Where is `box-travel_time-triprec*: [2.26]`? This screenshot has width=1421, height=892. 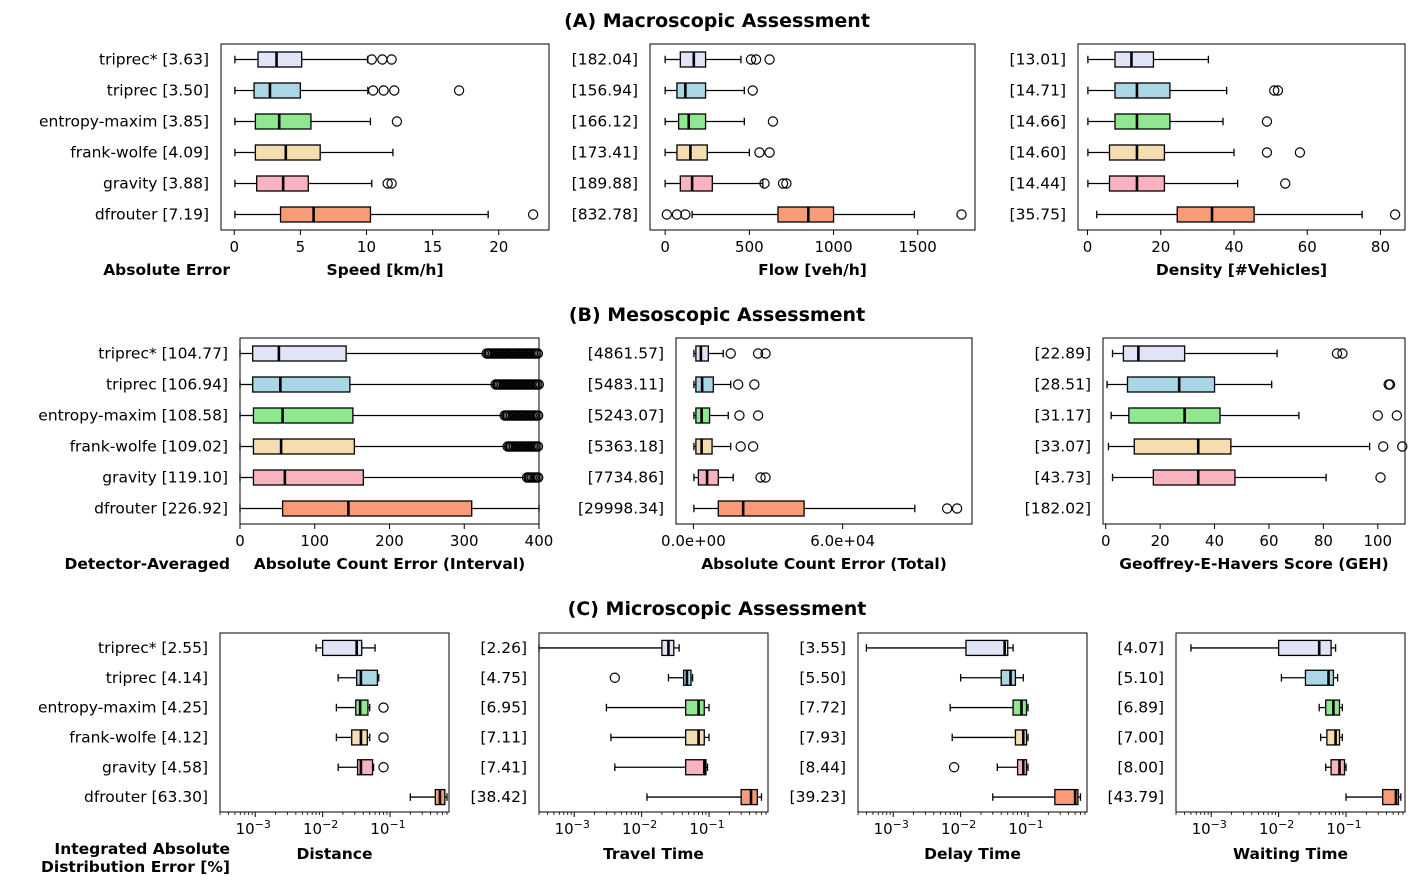 box-travel_time-triprec*: [2.26] is located at coordinates (580, 648).